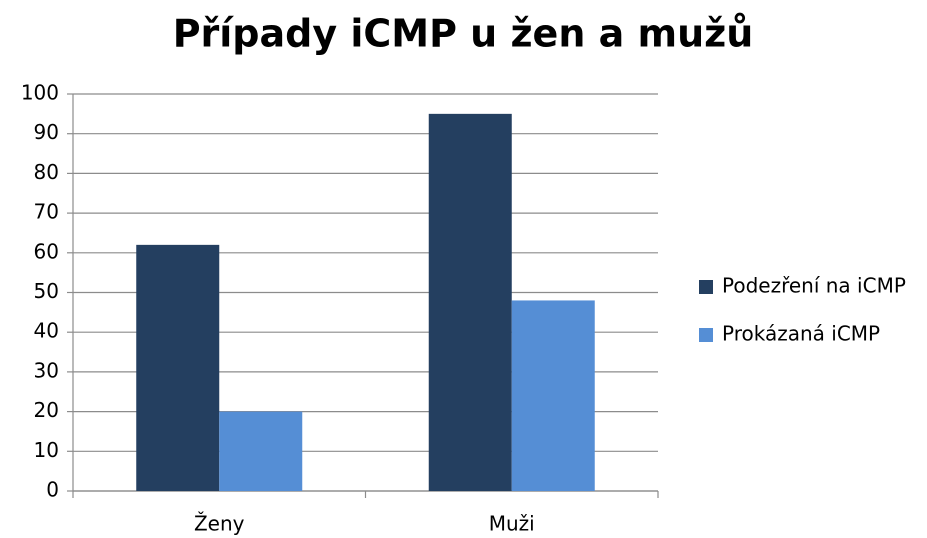 The height and width of the screenshot is (538, 927). Describe the element at coordinates (46, 172) in the screenshot. I see `y-tick-label: 80` at that location.